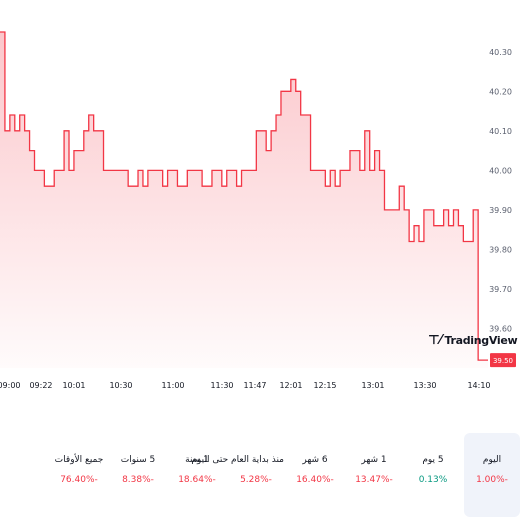 The image size is (520, 520). What do you see at coordinates (138, 460) in the screenshot?
I see `period-label: 5 سنوات` at bounding box center [138, 460].